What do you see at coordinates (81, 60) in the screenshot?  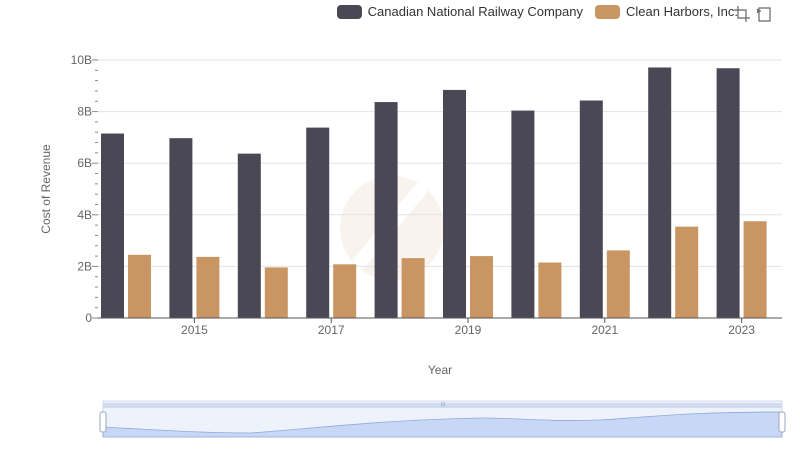 I see `y-tick-label: 10B` at bounding box center [81, 60].